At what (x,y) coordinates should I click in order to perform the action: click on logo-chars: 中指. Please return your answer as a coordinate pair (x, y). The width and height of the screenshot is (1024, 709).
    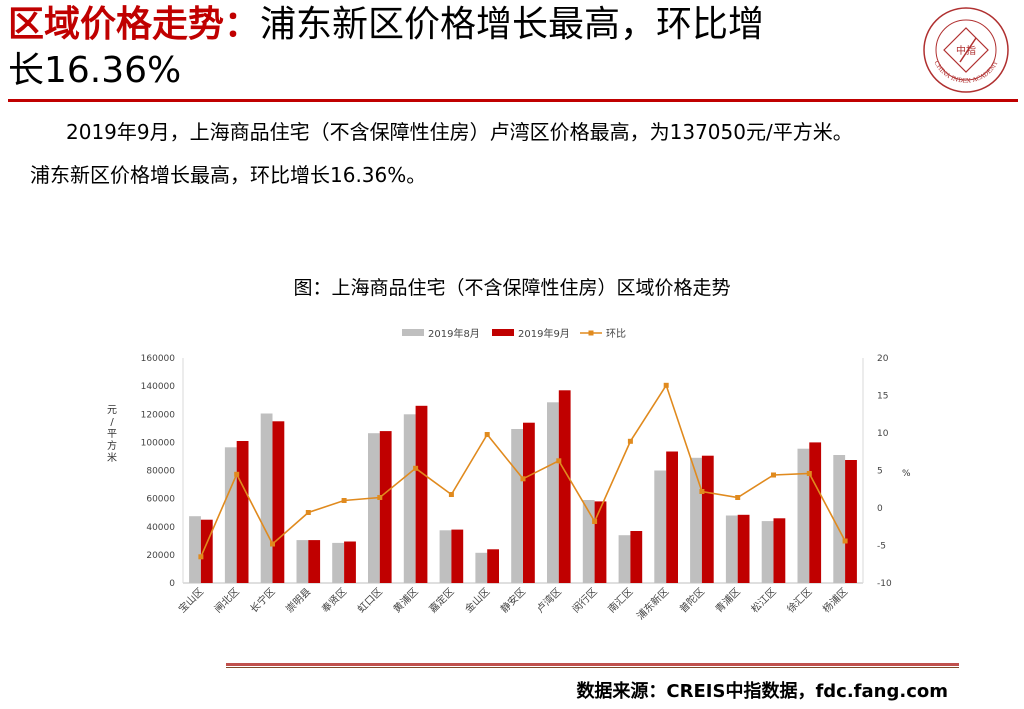
    Looking at the image, I should click on (966, 50).